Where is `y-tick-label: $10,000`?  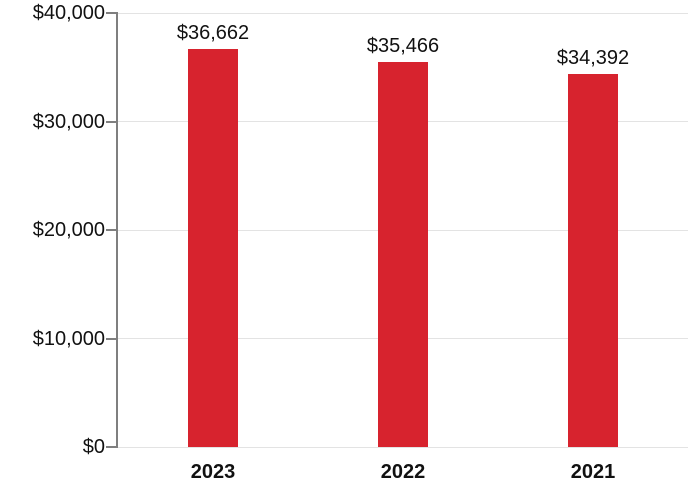
y-tick-label: $10,000 is located at coordinates (68, 338).